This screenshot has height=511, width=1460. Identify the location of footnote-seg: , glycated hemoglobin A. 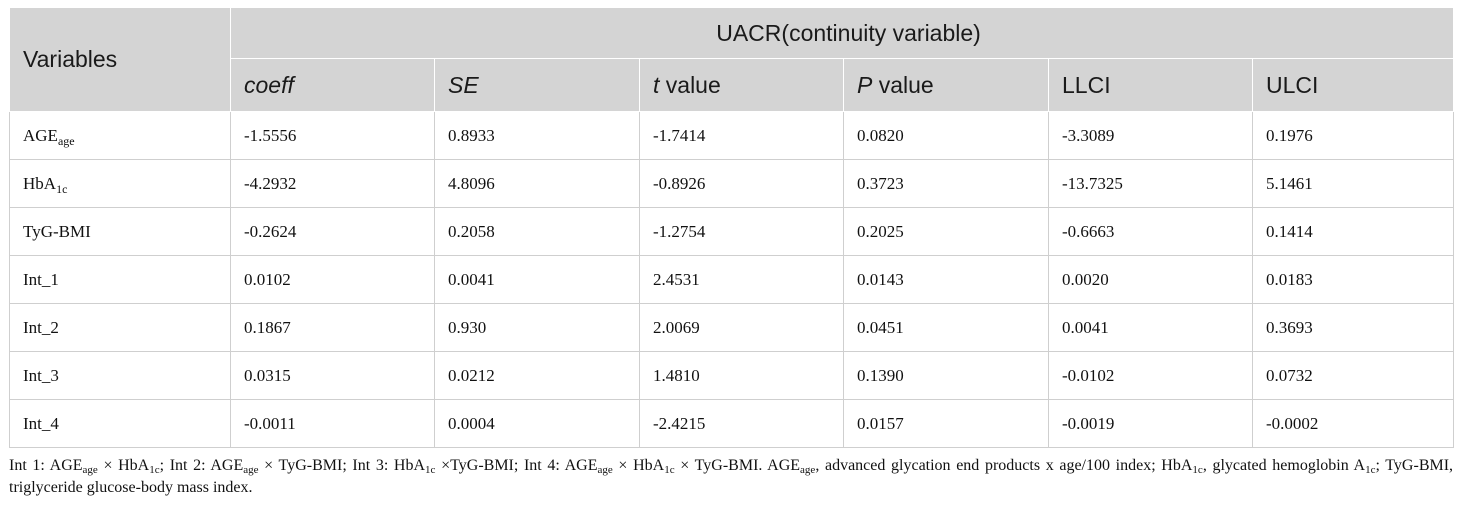
(1284, 465).